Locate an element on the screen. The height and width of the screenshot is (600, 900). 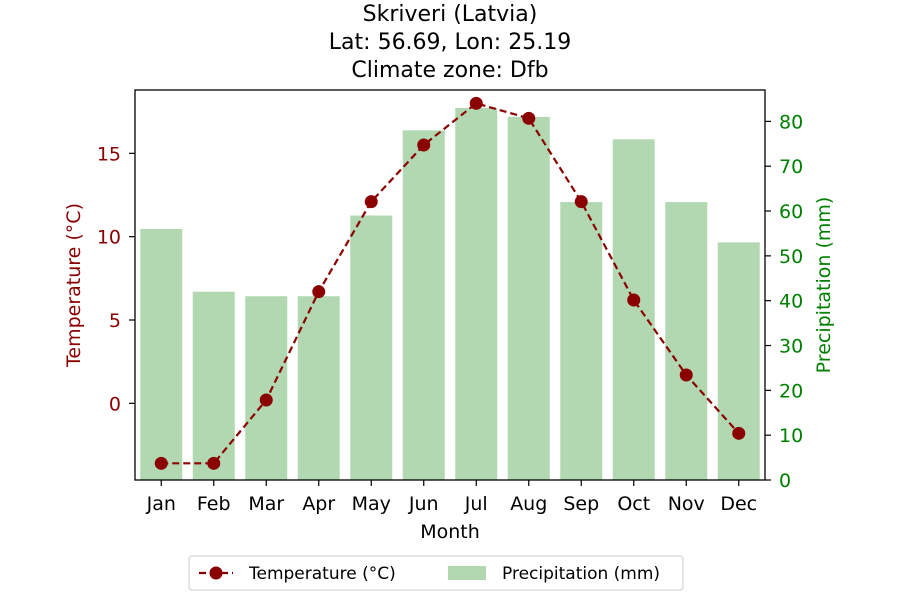
precipitation-bar-jul is located at coordinates (476, 294).